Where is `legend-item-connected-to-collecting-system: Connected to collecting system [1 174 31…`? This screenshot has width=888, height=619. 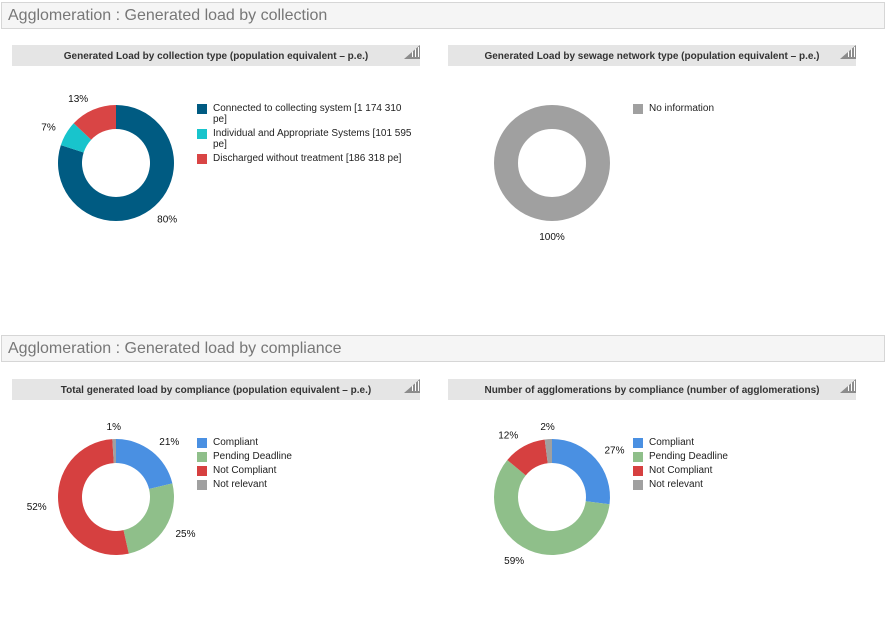
legend-item-connected-to-collecting-system: Connected to collecting system [1 174 31… is located at coordinates (307, 114).